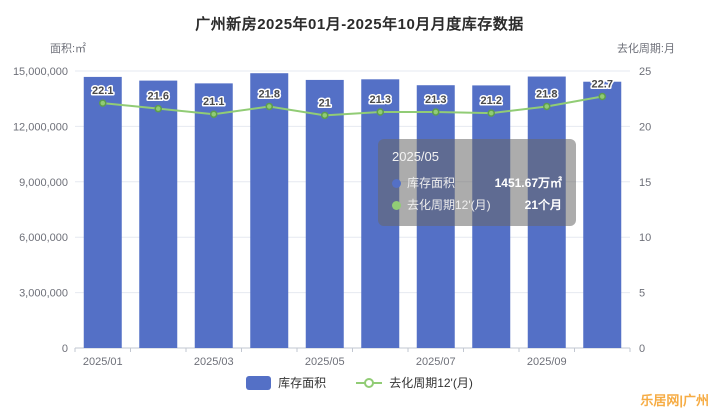 This screenshot has width=719, height=414. I want to click on svg-text: 3,000,000, so click(43, 294).